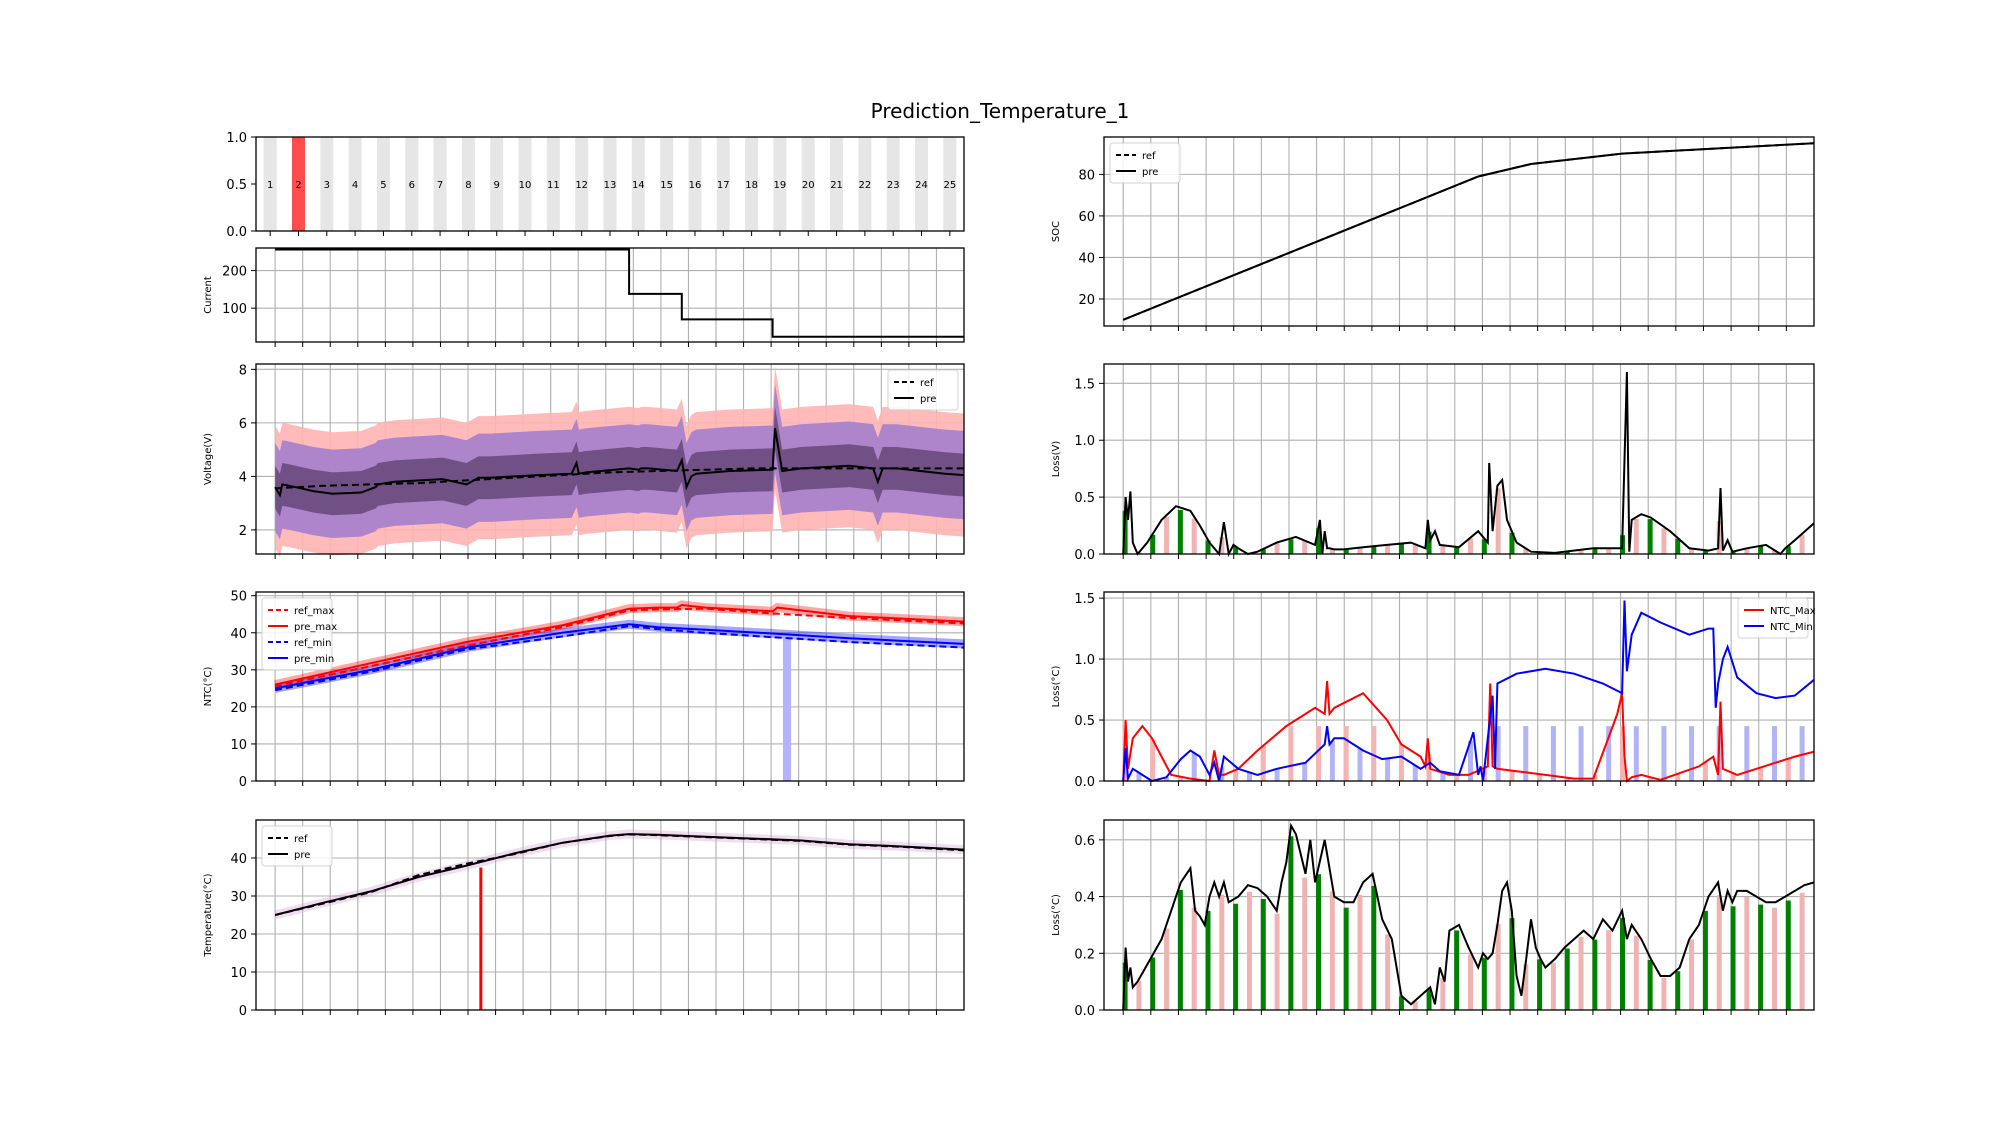  What do you see at coordinates (243, 1011) in the screenshot?
I see `y-tick-label: 0` at bounding box center [243, 1011].